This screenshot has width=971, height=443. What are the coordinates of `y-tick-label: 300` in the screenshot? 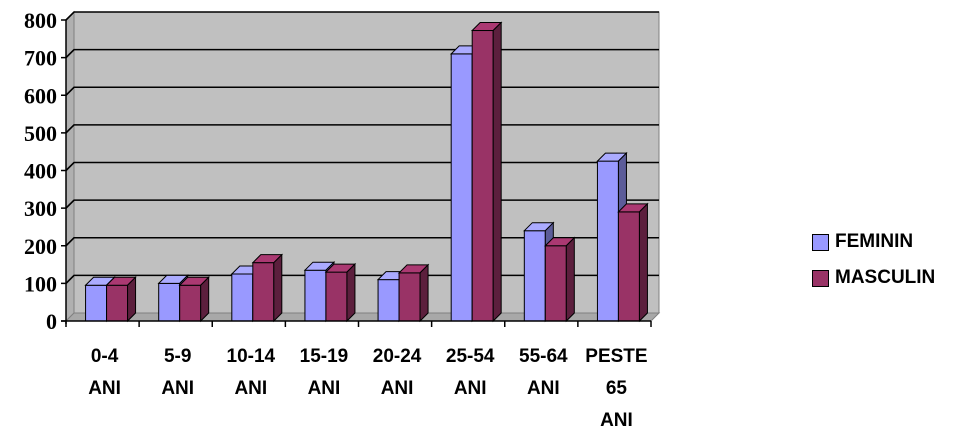 It's located at (40, 208).